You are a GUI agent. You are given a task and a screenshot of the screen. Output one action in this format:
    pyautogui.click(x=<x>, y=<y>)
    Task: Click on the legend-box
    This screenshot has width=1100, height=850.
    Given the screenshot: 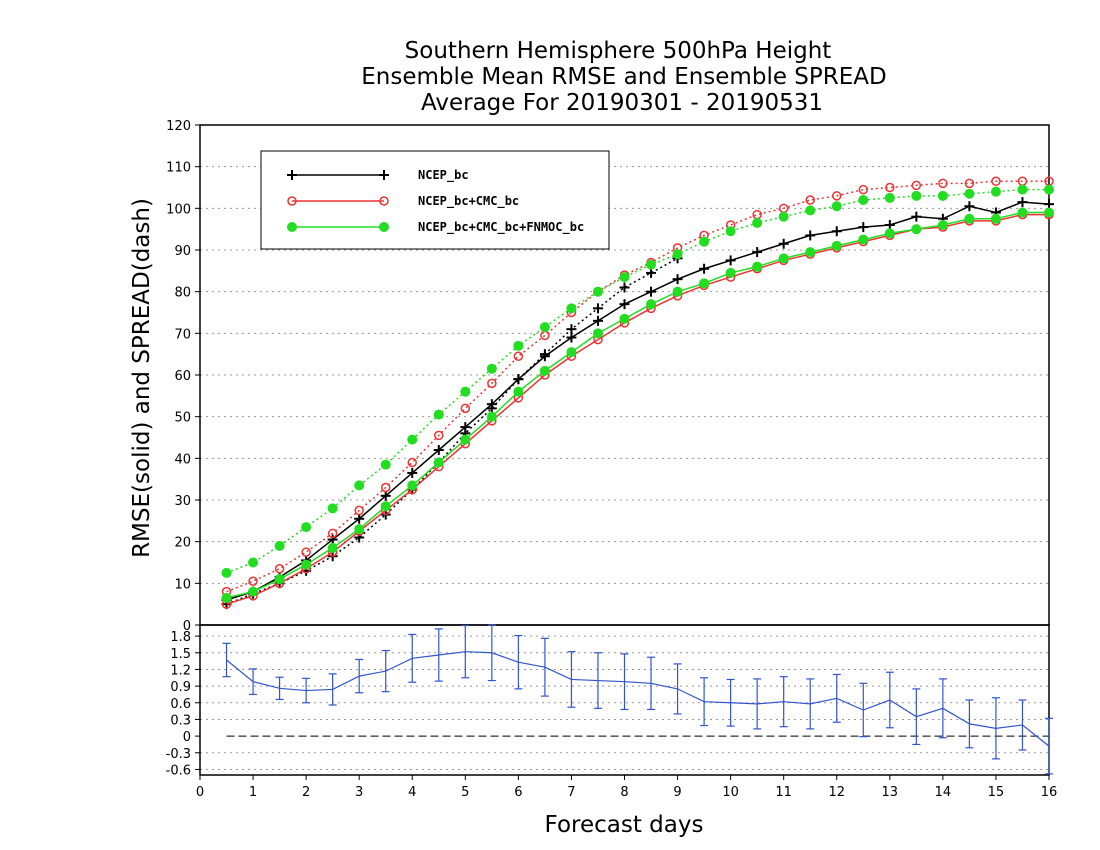 What is the action you would take?
    pyautogui.click(x=435, y=200)
    